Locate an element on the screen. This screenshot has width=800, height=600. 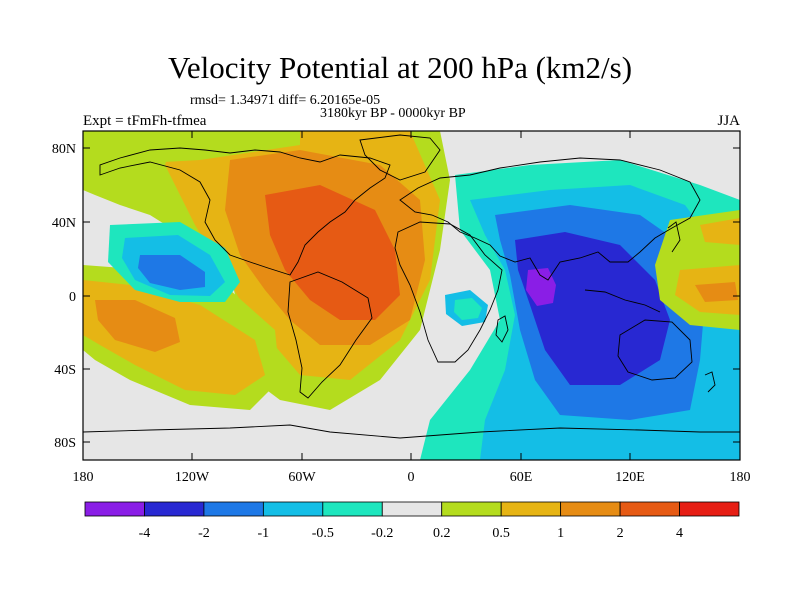
contour-pos1-pacific is located at coordinates (137, 326).